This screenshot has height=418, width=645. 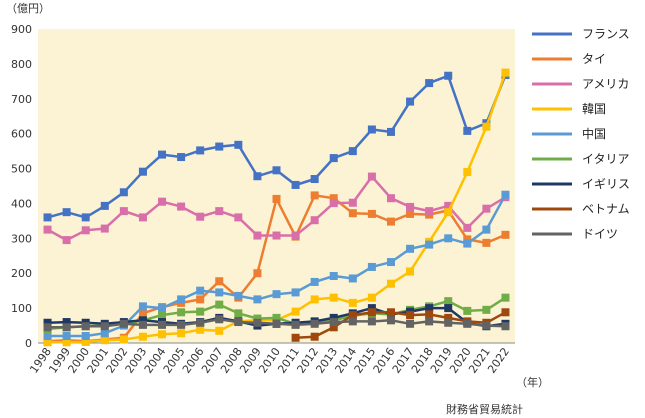 I want to click on y-tick-label: 200, so click(x=21, y=273).